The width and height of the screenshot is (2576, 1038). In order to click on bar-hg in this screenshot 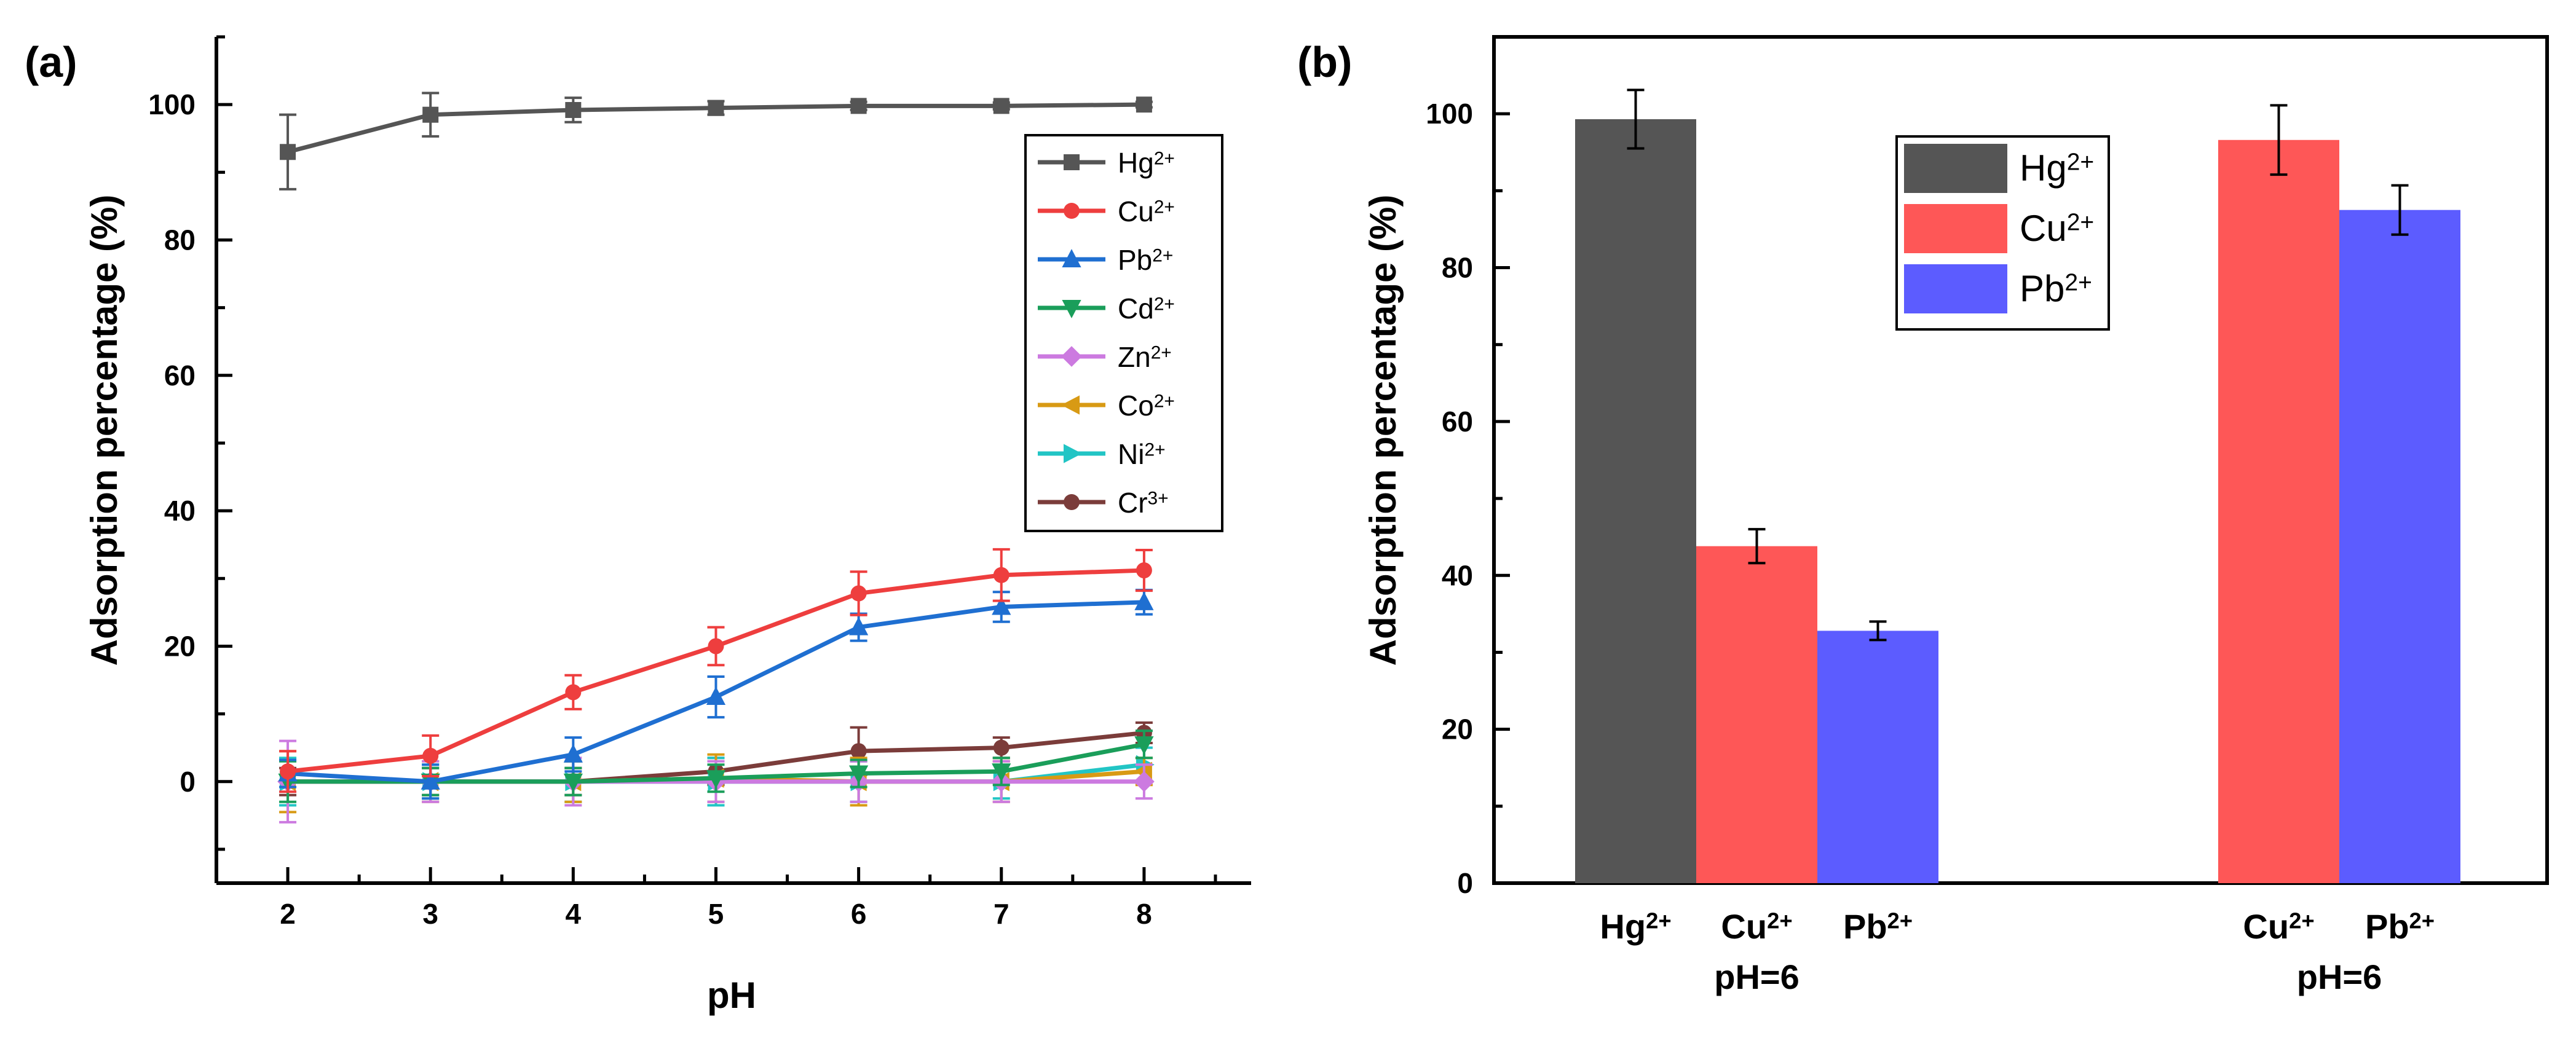, I will do `click(1635, 501)`.